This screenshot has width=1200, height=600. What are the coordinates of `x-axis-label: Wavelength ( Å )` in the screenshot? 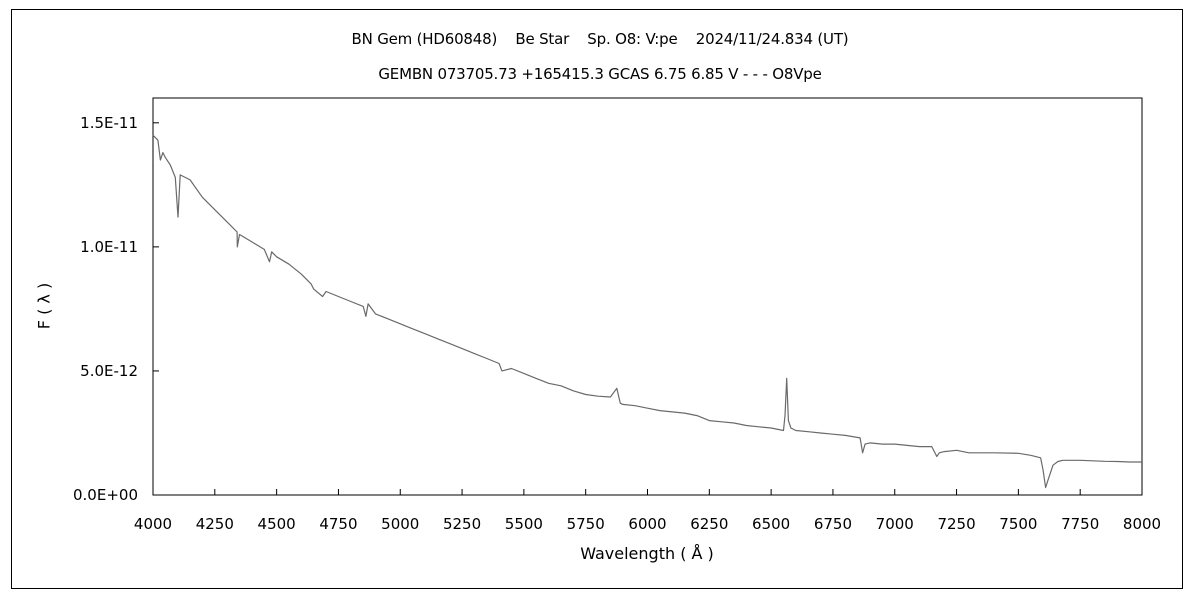 It's located at (647, 553).